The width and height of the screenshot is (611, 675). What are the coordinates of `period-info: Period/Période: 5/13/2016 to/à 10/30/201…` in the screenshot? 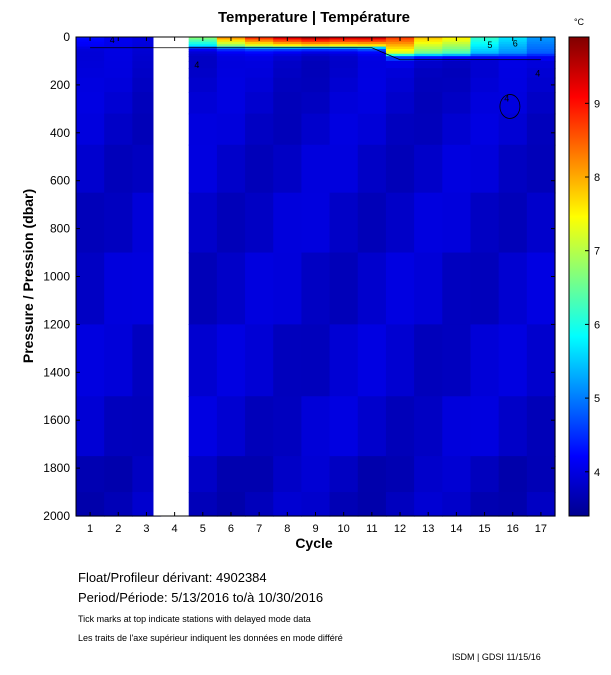 It's located at (200, 597).